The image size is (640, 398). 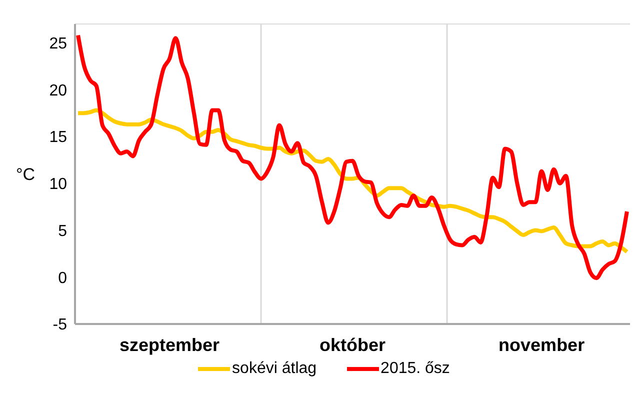 What do you see at coordinates (58, 43) in the screenshot?
I see `y-tick-label: 25` at bounding box center [58, 43].